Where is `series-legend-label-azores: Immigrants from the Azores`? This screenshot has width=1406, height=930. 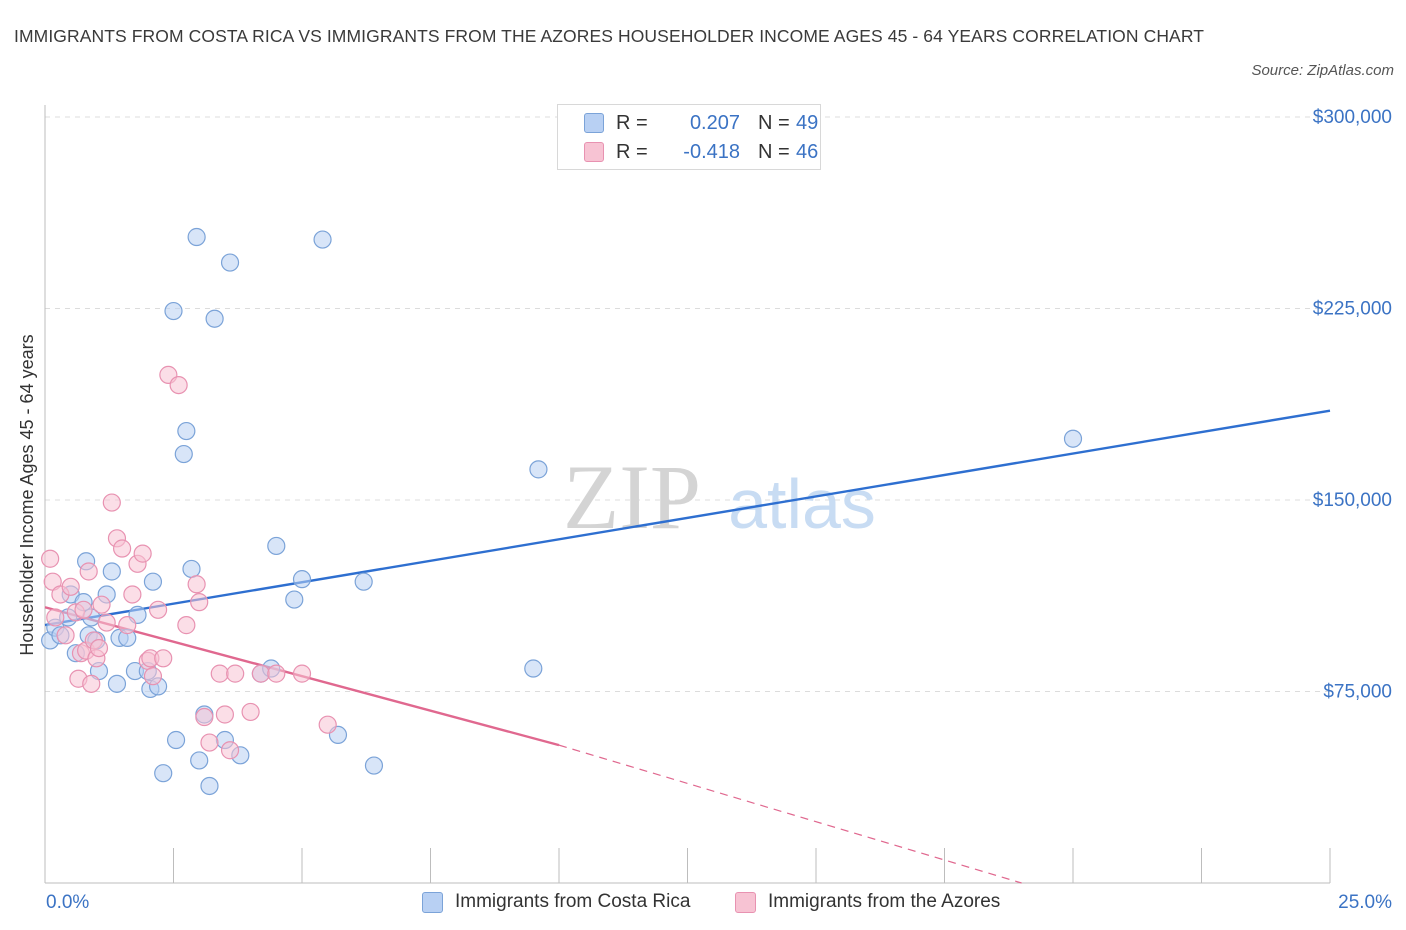
series-legend-label-azores: Immigrants from the Azores is located at coordinates (884, 901).